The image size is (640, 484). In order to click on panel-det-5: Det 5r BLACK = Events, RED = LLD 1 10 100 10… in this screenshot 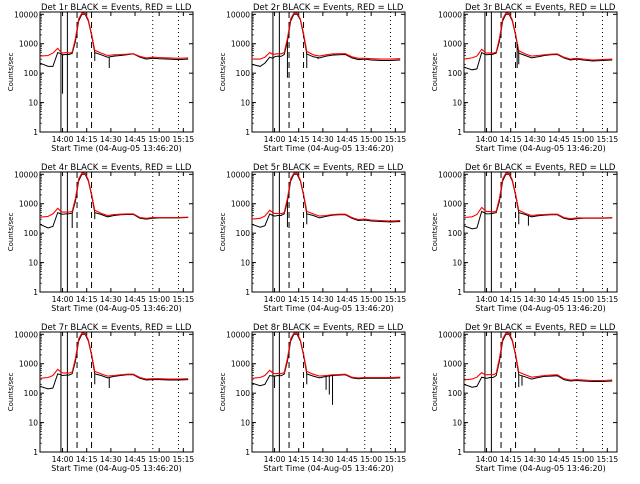, I will do `click(312, 238)`.